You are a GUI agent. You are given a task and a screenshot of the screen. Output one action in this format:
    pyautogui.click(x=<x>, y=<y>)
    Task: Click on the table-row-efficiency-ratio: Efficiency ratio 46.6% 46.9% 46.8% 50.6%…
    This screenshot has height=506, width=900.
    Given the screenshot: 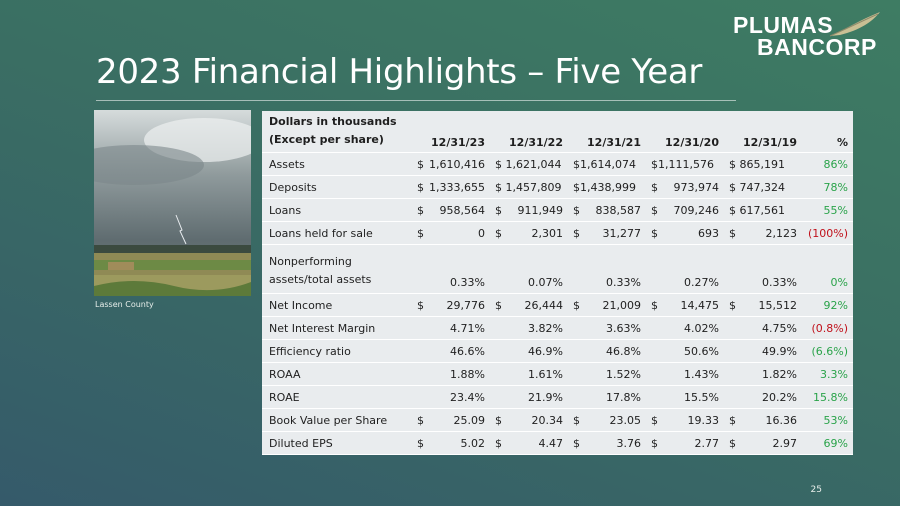 What is the action you would take?
    pyautogui.click(x=557, y=351)
    